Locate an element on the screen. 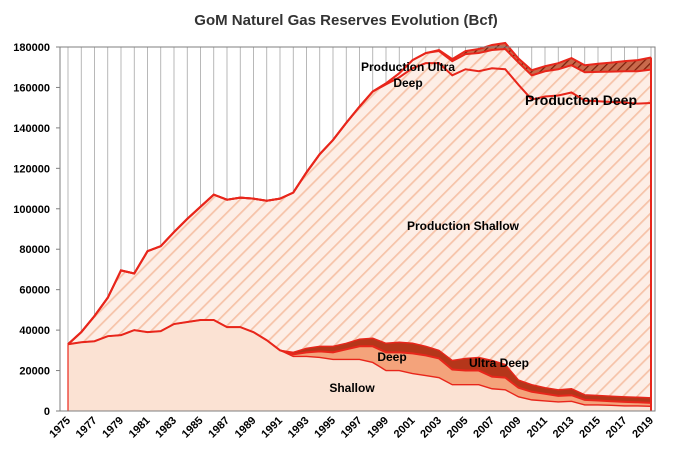 Image resolution: width=675 pixels, height=459 pixels. x-tick-1997: 1997 is located at coordinates (352, 428).